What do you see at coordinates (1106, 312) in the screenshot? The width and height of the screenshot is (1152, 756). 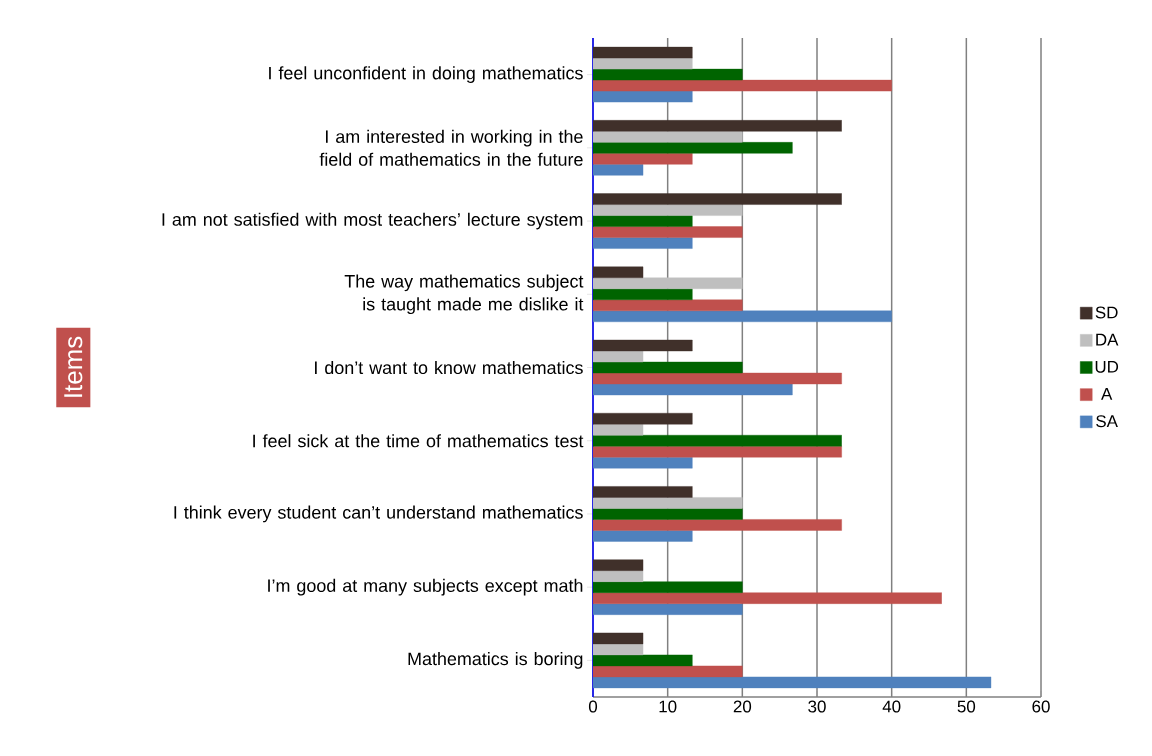 I see `legend-label: SD` at bounding box center [1106, 312].